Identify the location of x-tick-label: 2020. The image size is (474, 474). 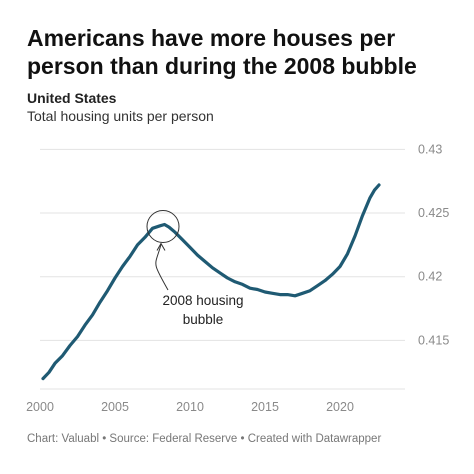
(340, 407).